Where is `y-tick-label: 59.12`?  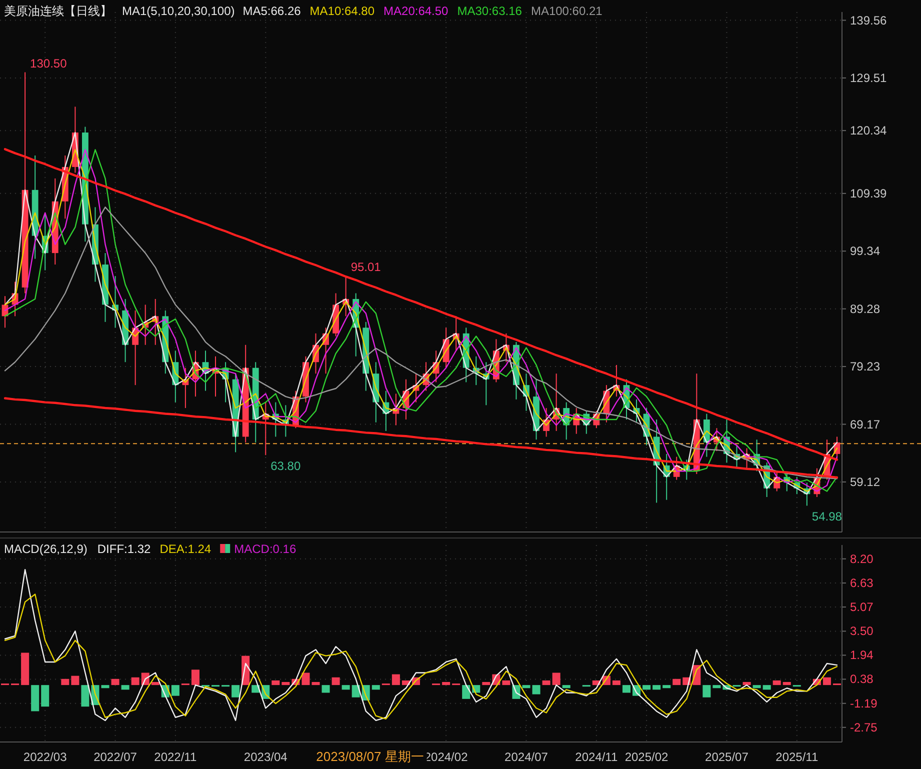
y-tick-label: 59.12 is located at coordinates (865, 481).